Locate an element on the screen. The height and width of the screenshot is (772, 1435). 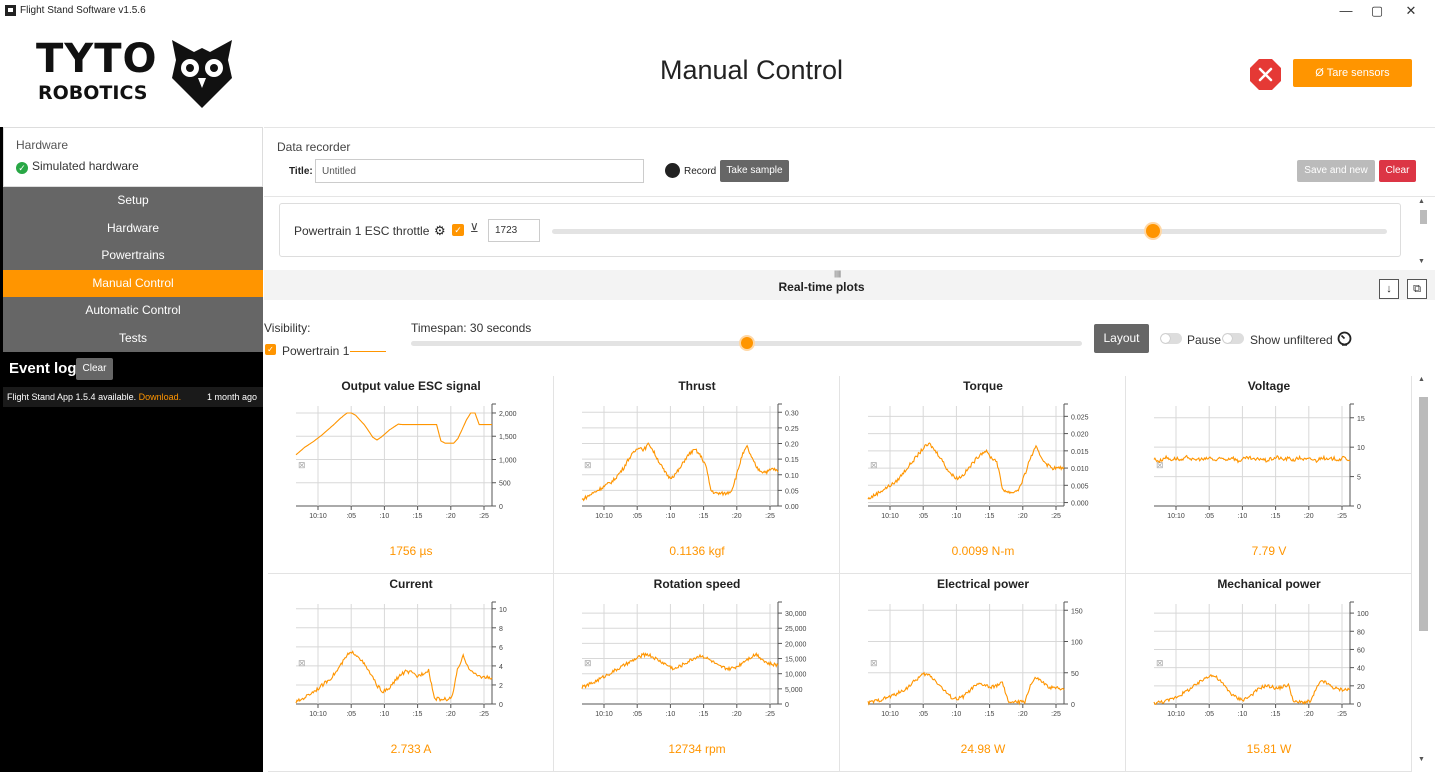
event-log-clear-button: Clear is located at coordinates (94, 369).